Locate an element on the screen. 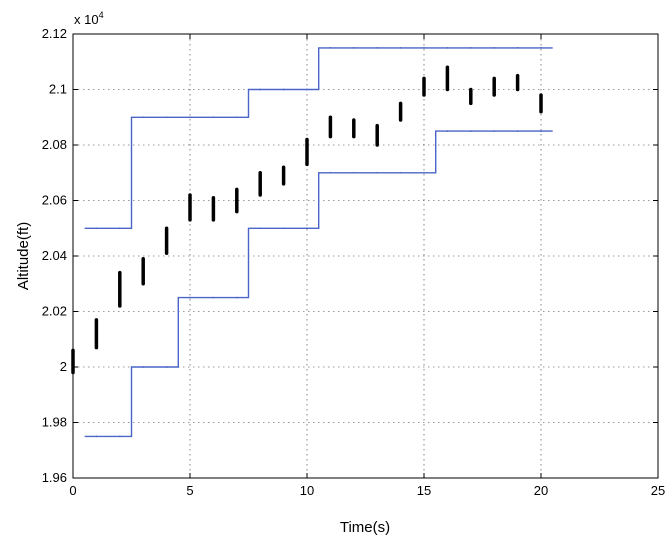  x-tick-label: 10 is located at coordinates (307, 490).